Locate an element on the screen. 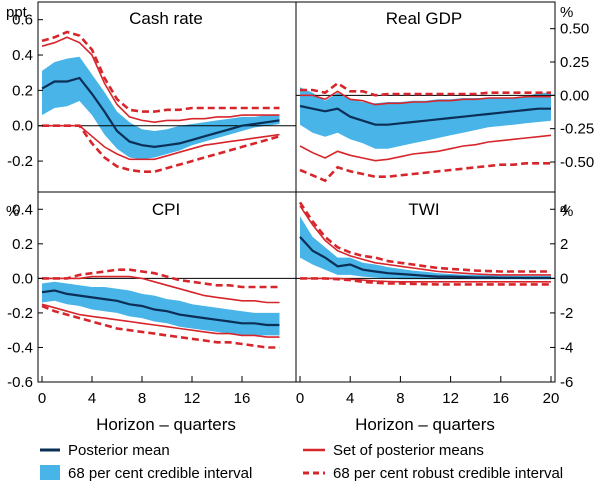  y-tick-label: 0.25 is located at coordinates (574, 62).